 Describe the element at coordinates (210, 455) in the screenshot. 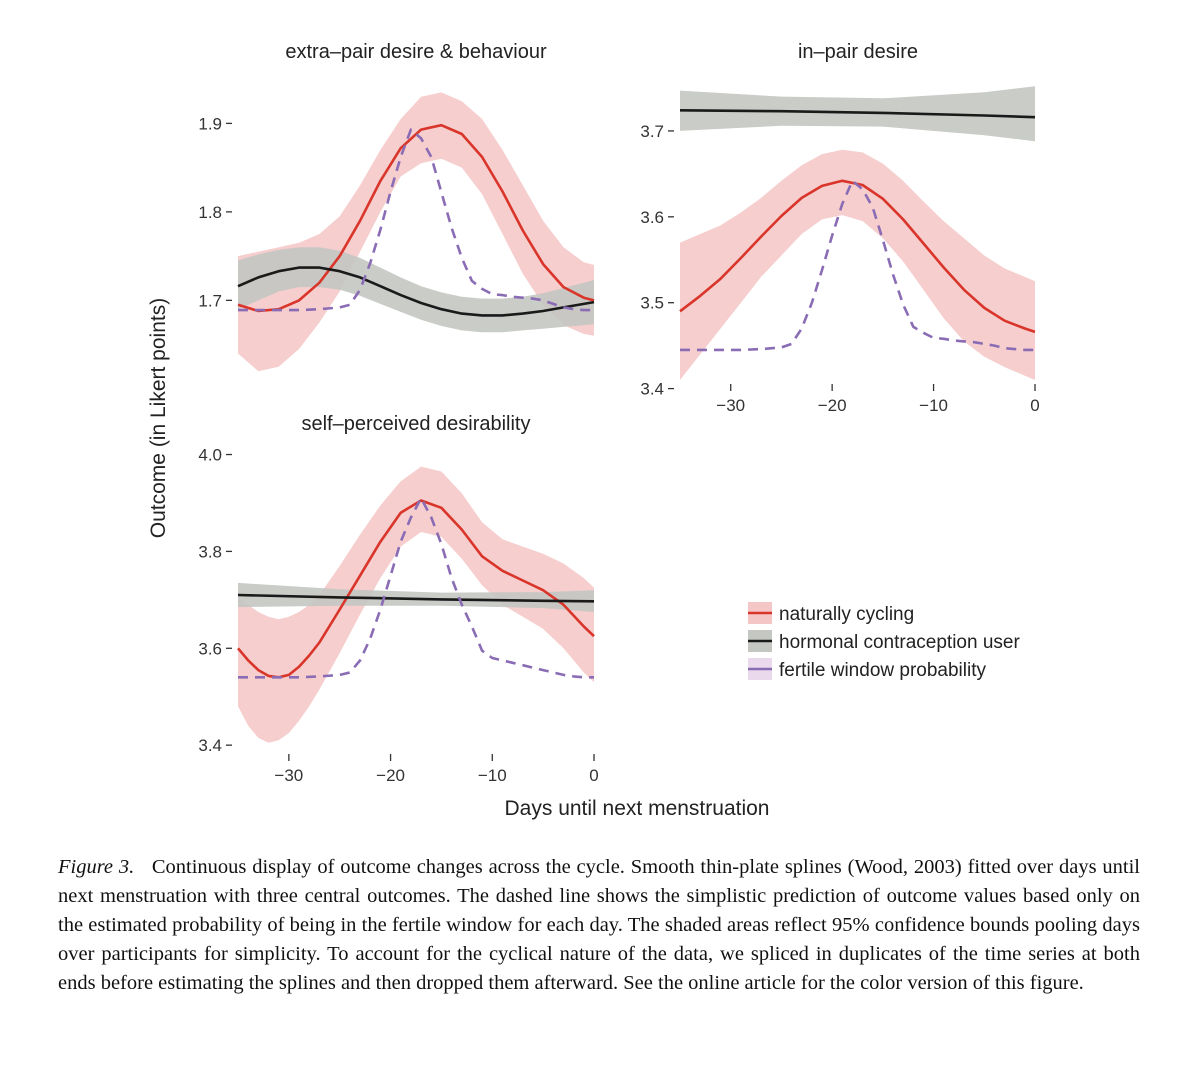

I see `y-tick-label: 4.0` at that location.